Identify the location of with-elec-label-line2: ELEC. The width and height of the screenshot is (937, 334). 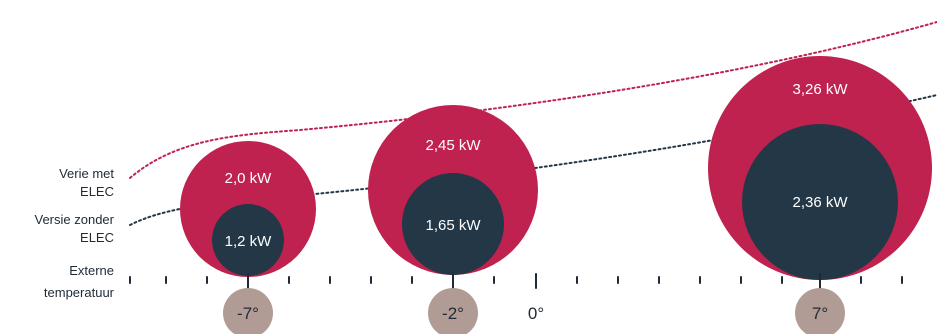
(97, 191).